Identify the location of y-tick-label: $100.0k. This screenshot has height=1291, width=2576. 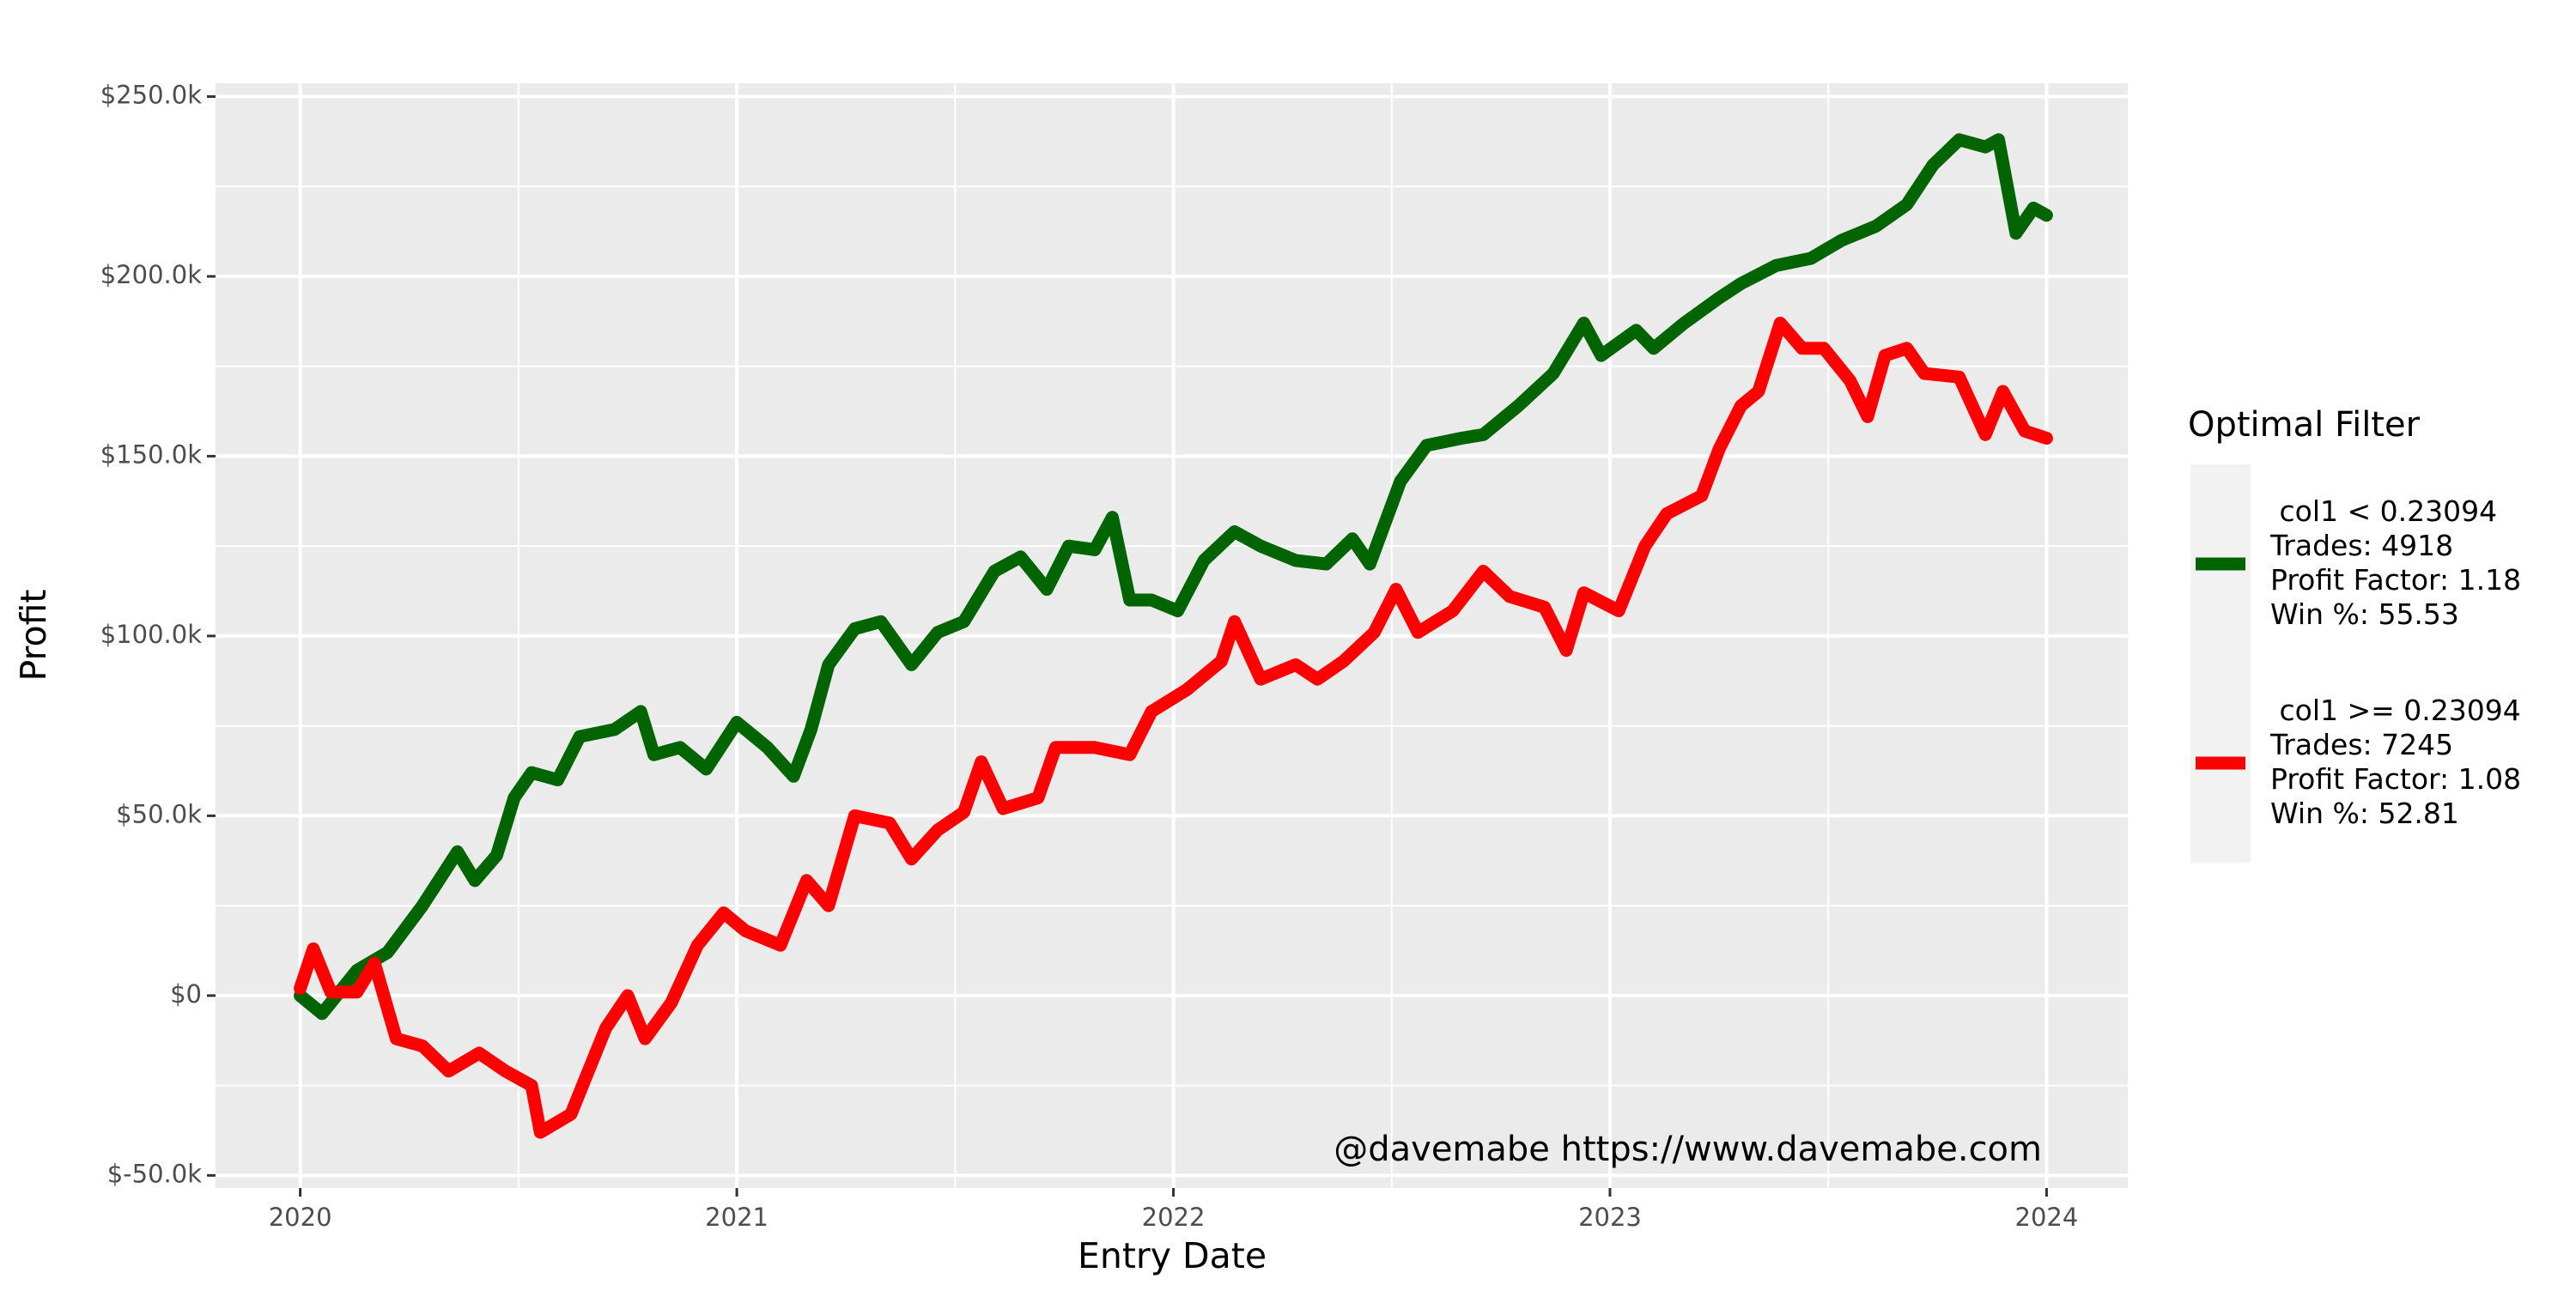
(151, 635).